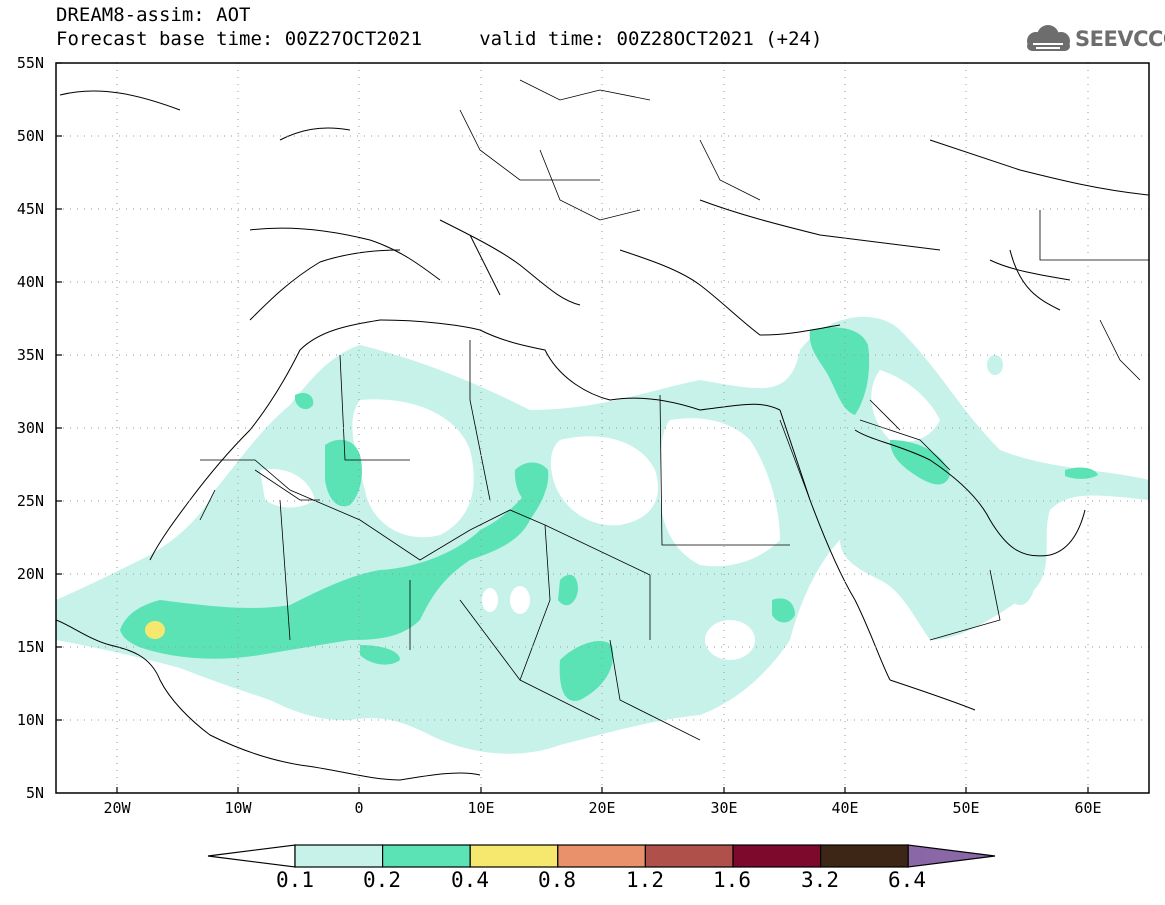  What do you see at coordinates (155, 630) in the screenshot?
I see `aot-level-0.4` at bounding box center [155, 630].